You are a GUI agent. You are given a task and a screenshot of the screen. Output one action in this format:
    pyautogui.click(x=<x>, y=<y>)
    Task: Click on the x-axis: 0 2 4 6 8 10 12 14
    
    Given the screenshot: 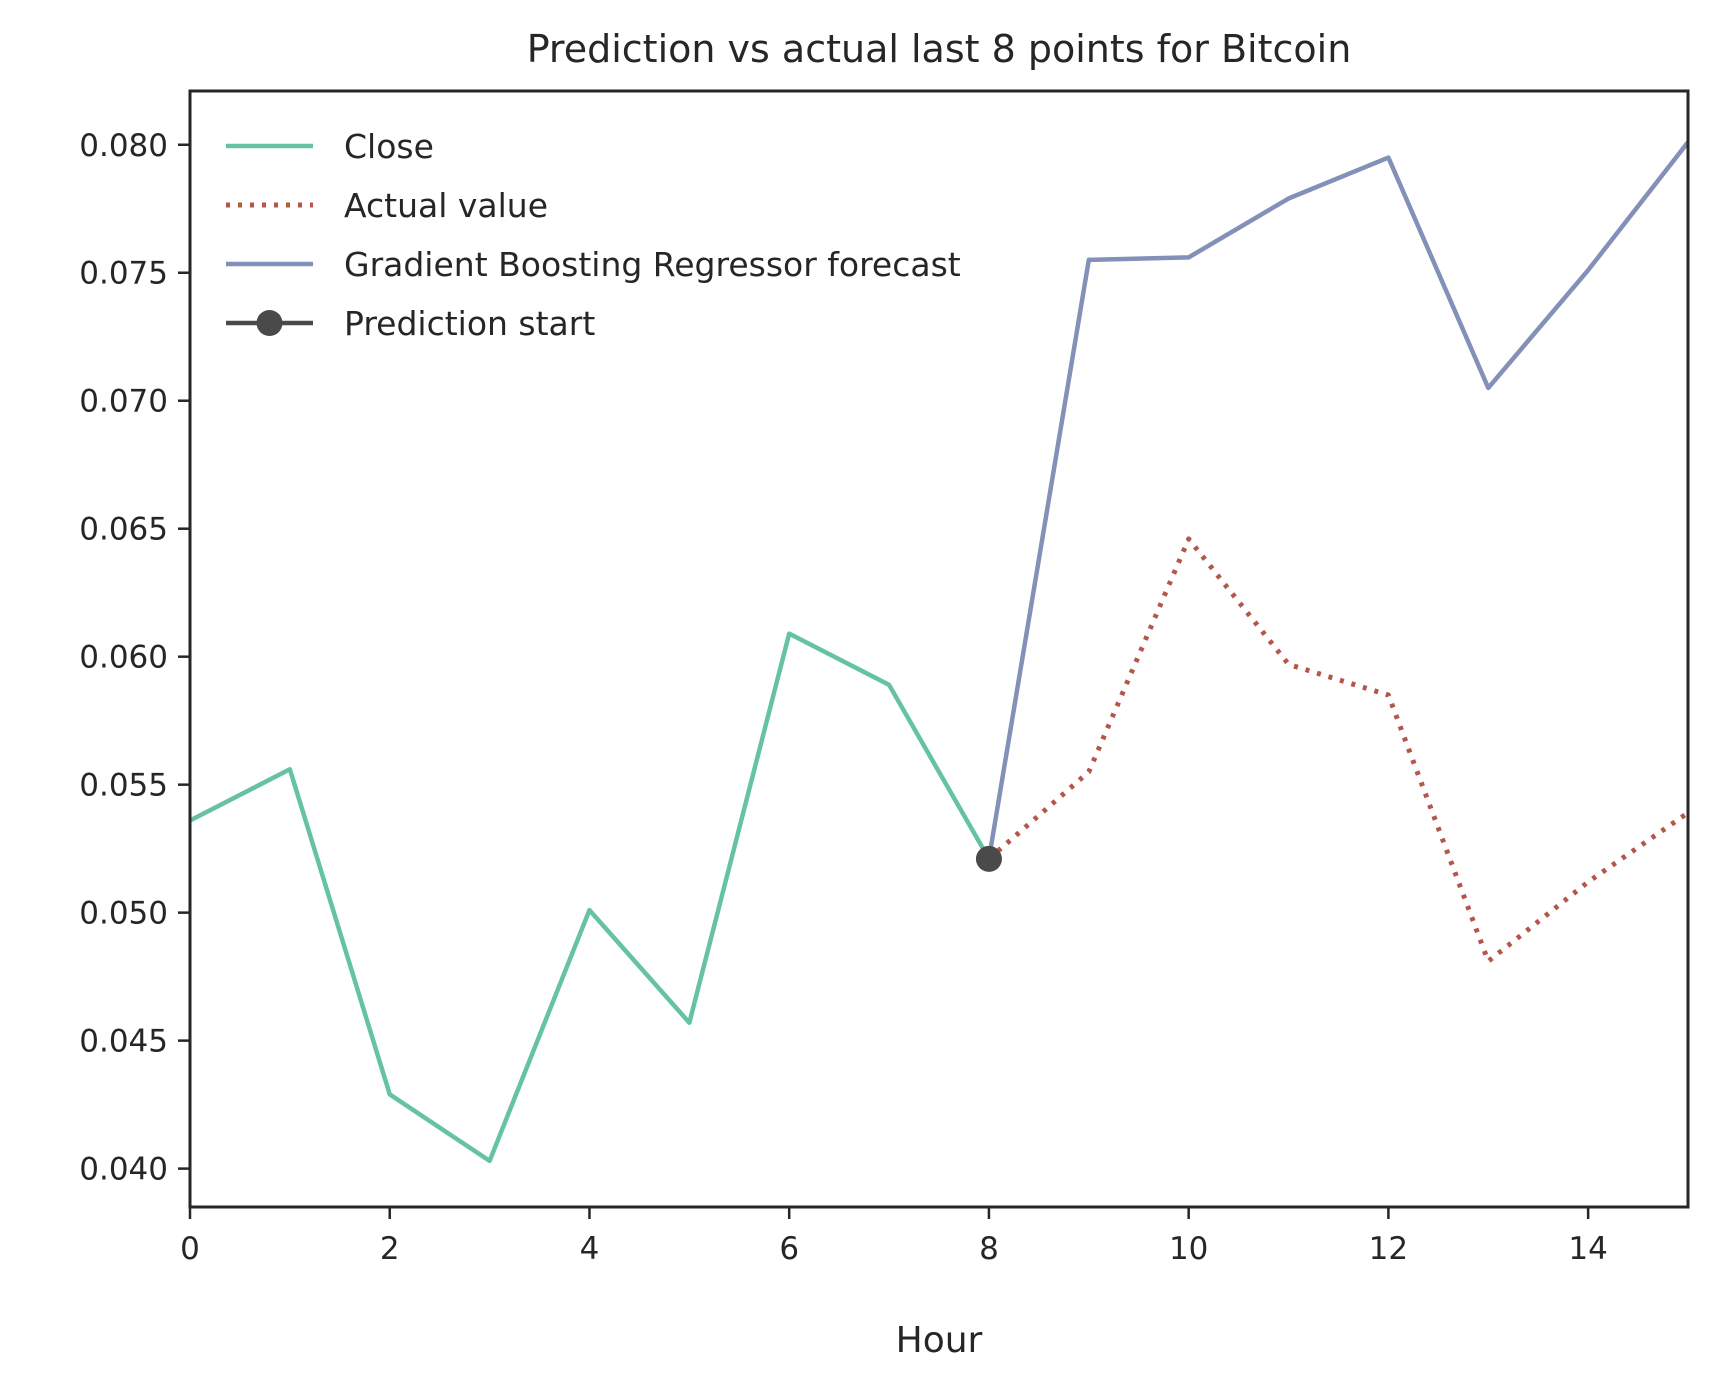 What is the action you would take?
    pyautogui.click(x=894, y=1237)
    